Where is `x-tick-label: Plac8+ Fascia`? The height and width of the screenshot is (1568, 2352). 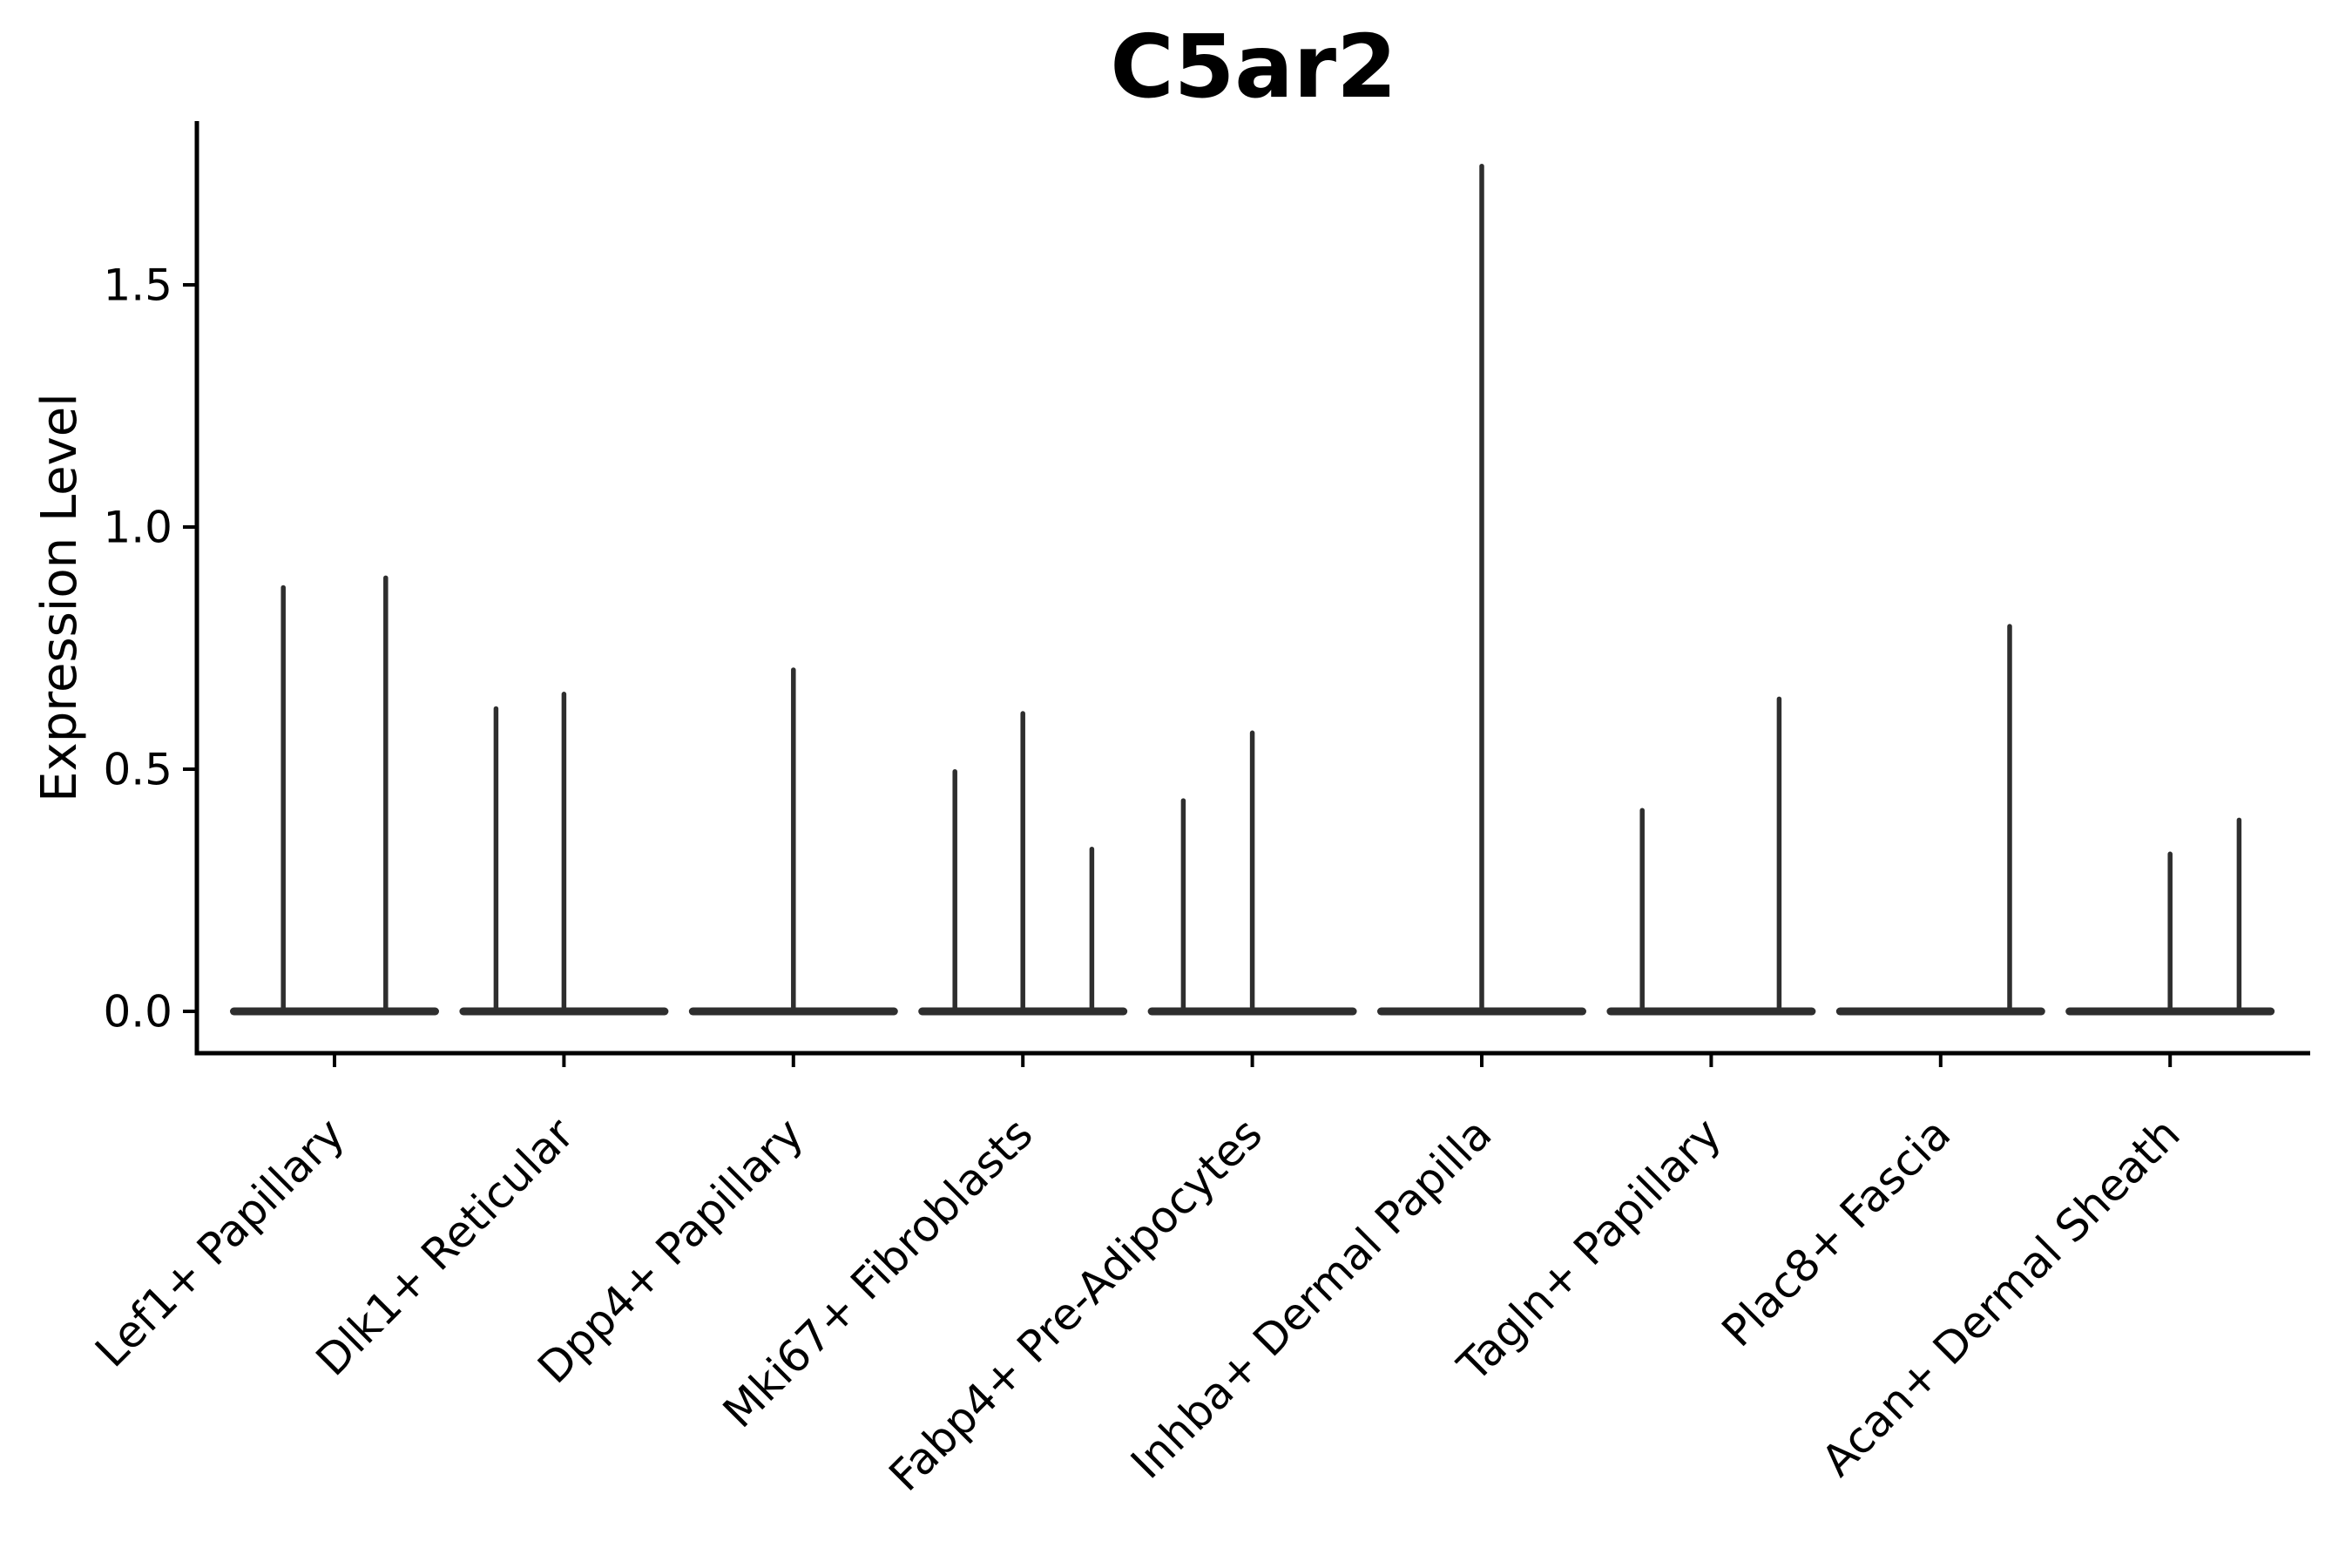
x-tick-label: Plac8+ Fascia is located at coordinates (1837, 1232).